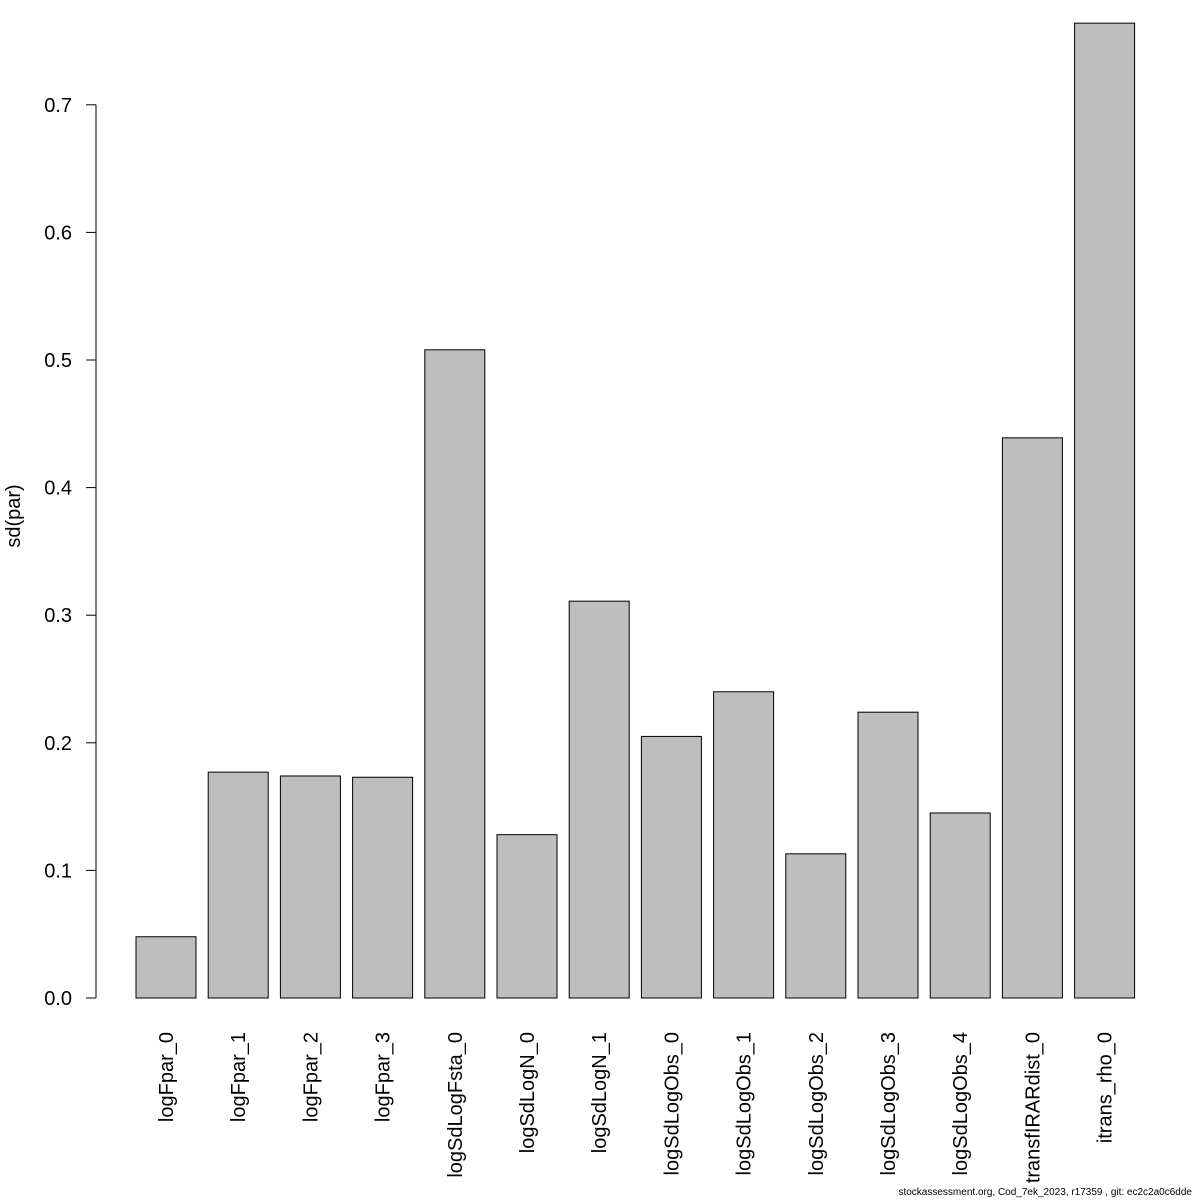  I want to click on x-category-label: logSdLogObs_1, so click(745, 1103).